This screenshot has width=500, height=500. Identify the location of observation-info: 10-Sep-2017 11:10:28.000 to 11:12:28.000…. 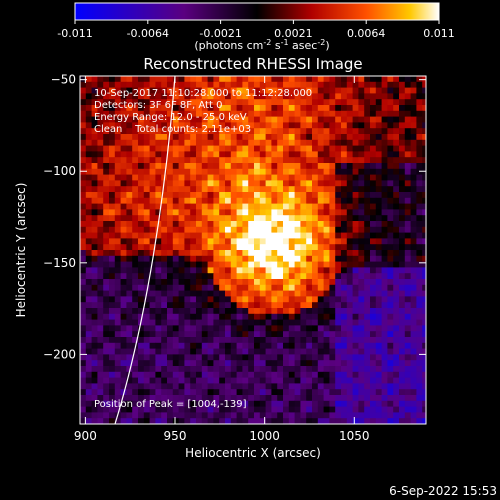
(203, 111).